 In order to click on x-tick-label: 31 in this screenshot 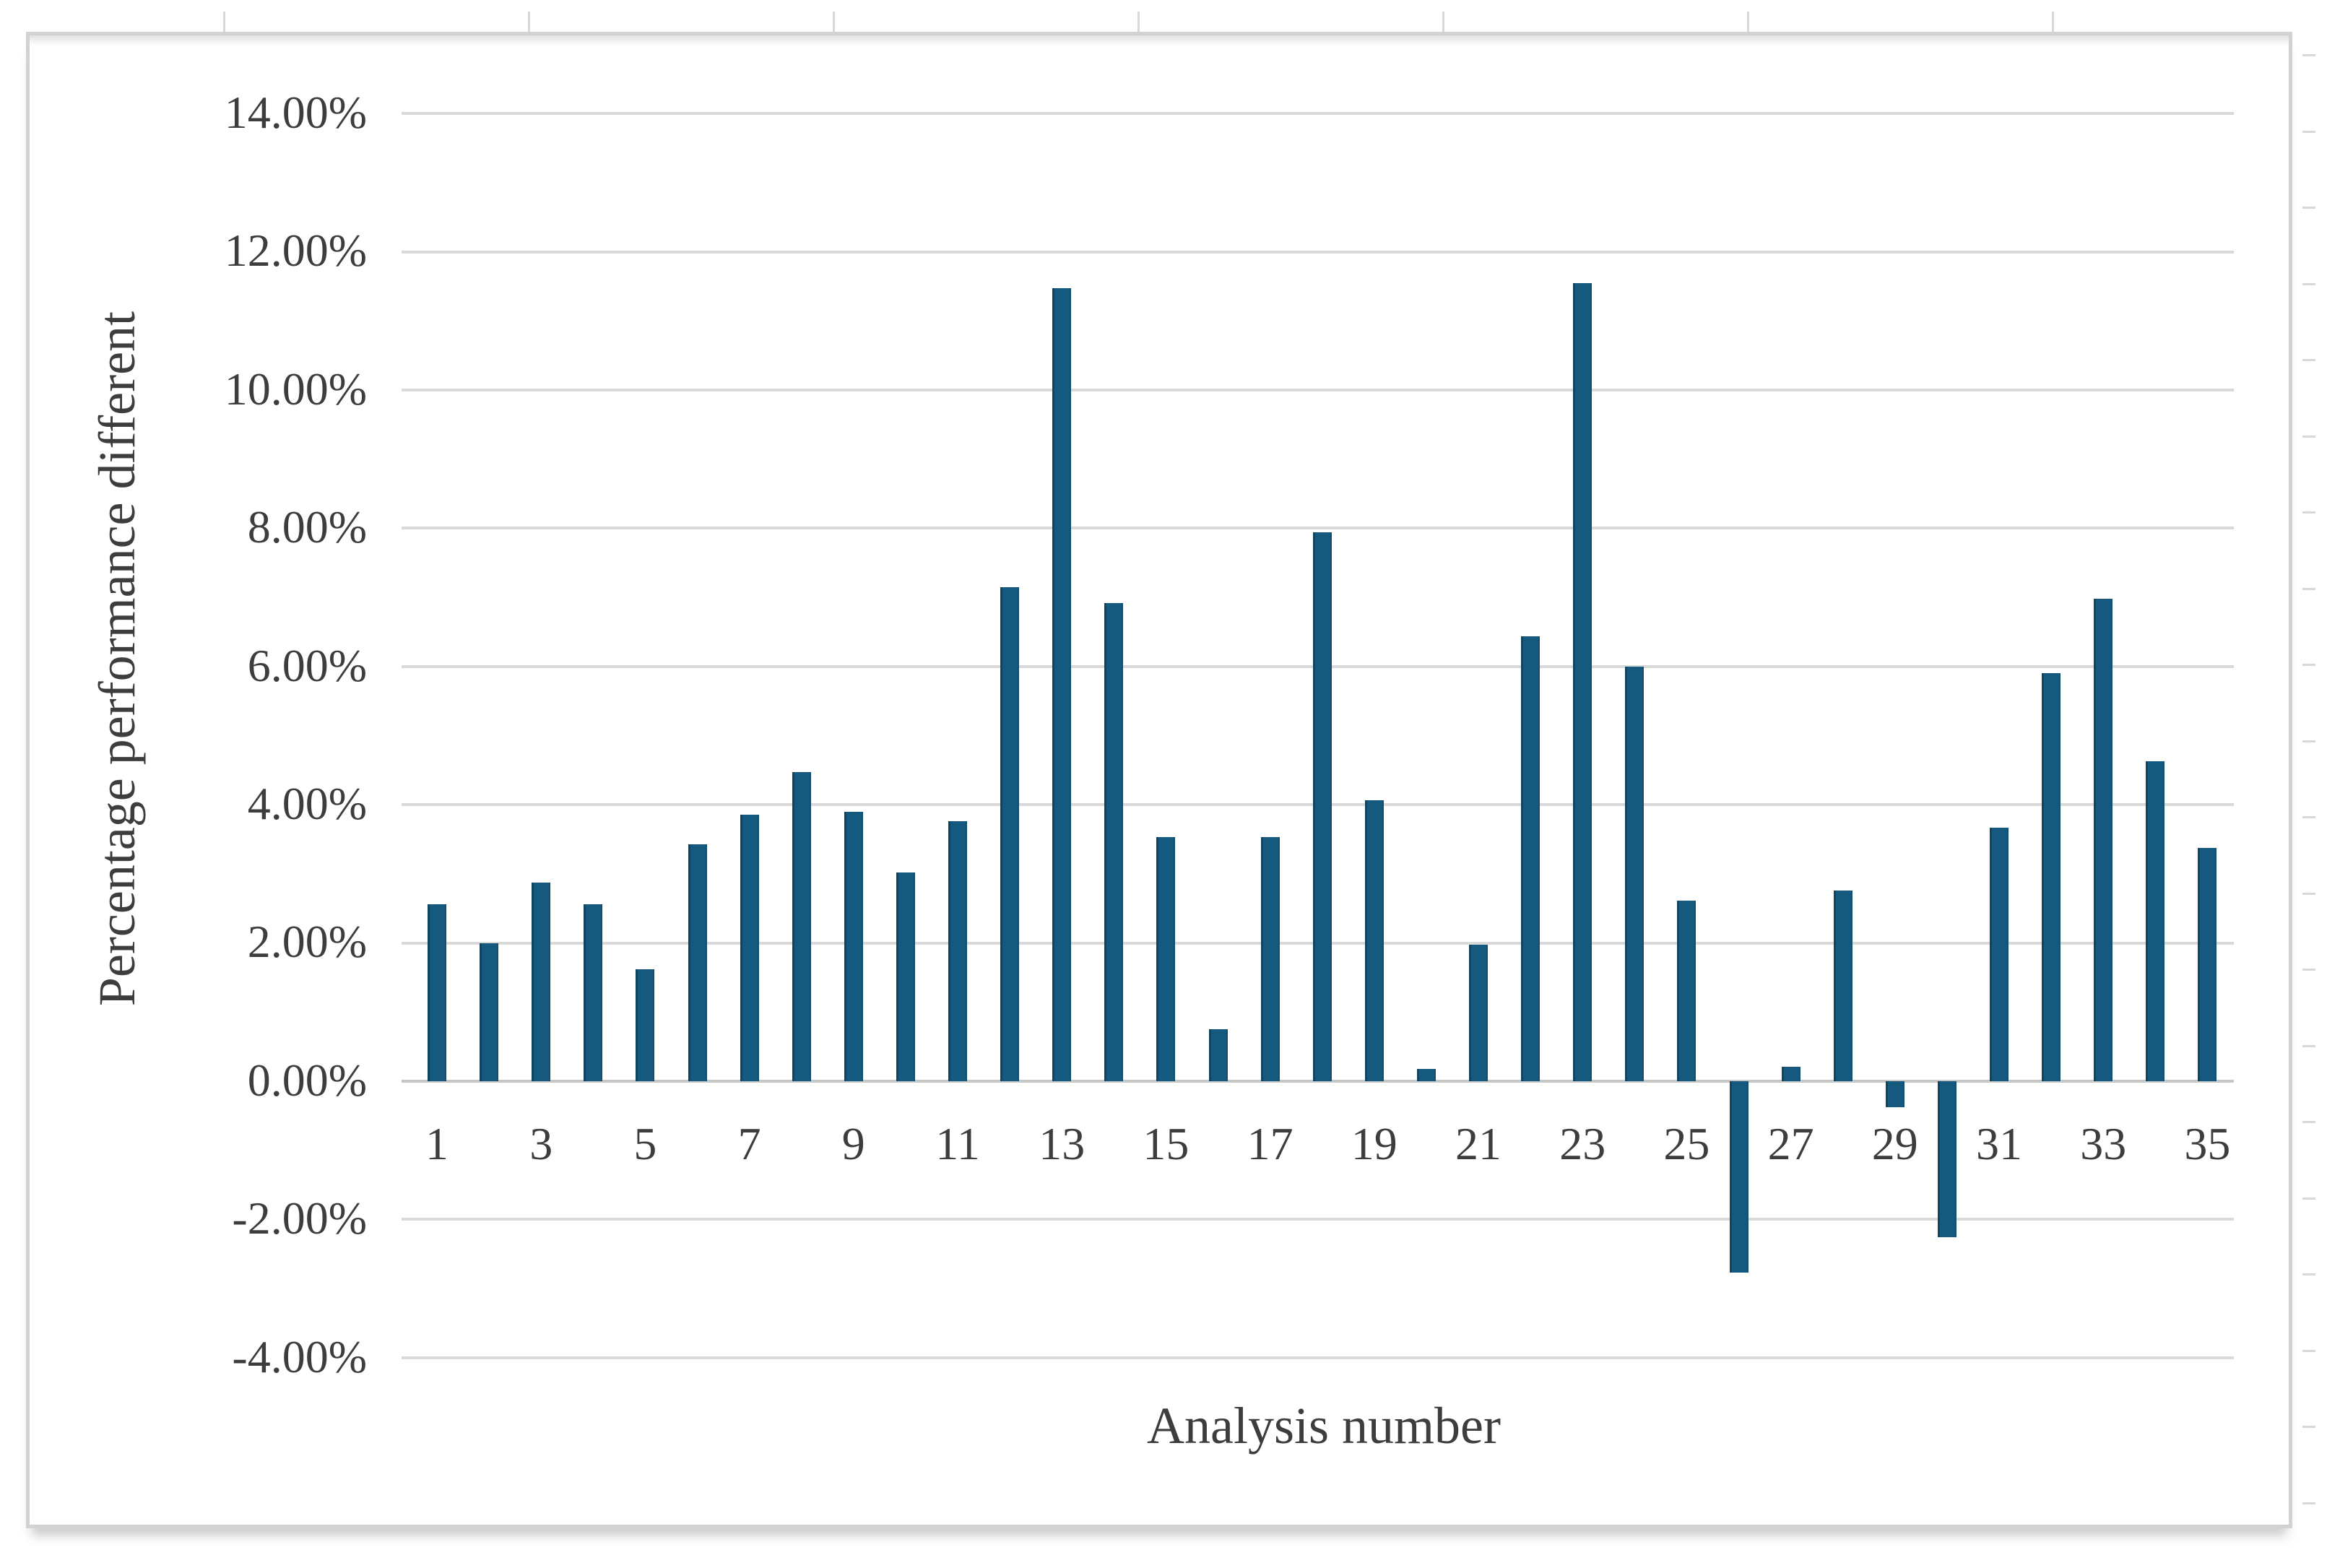, I will do `click(1999, 1143)`.